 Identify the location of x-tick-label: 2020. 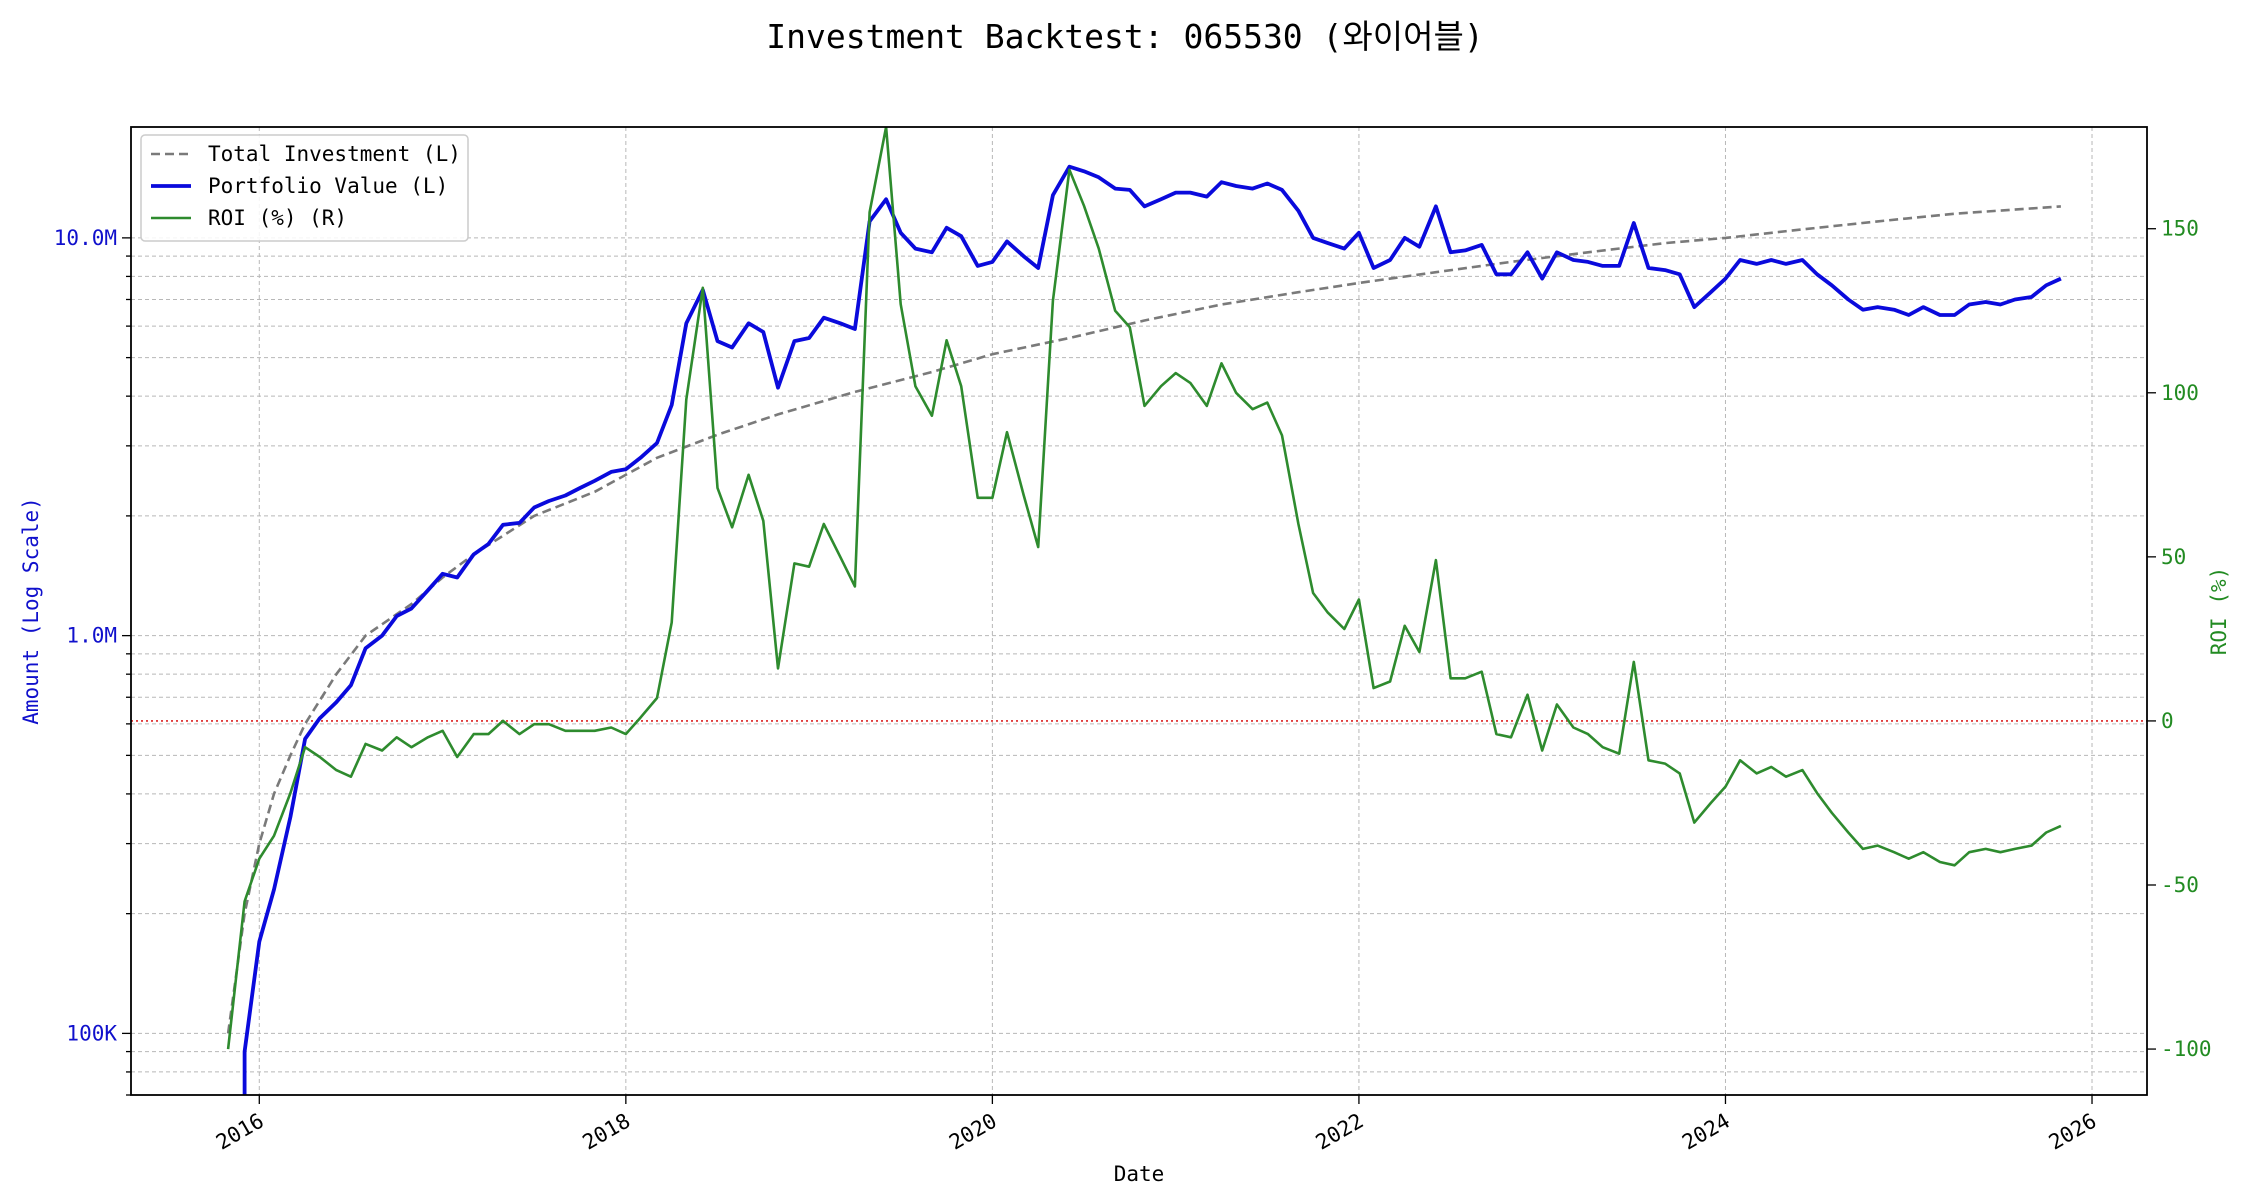
(973, 1132).